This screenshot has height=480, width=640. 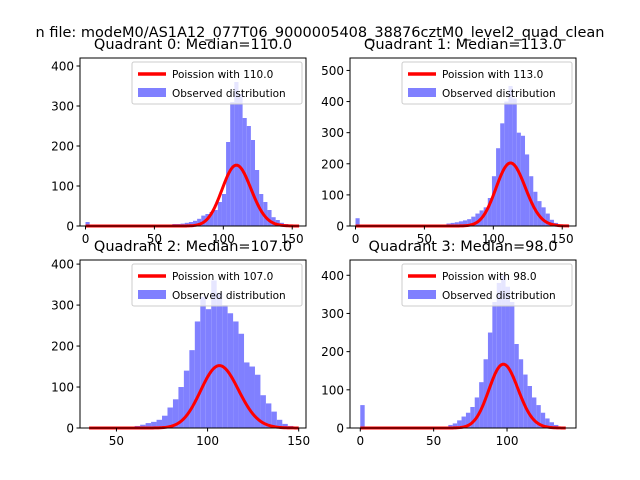 What do you see at coordinates (292, 239) in the screenshot?
I see `quadrant-0-x-tick-label-3: 150` at bounding box center [292, 239].